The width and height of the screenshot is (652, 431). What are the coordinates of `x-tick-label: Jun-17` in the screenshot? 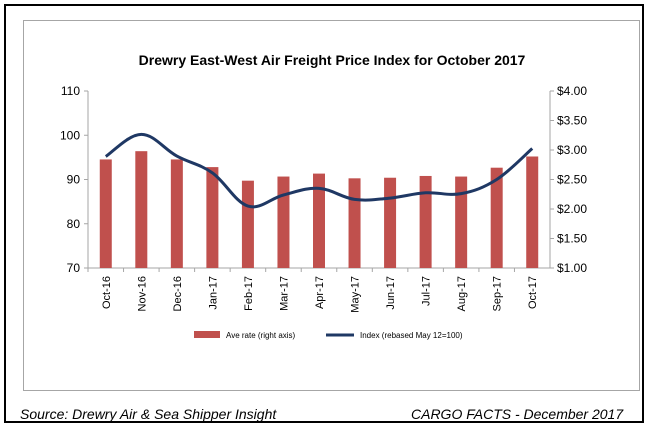 It's located at (391, 293).